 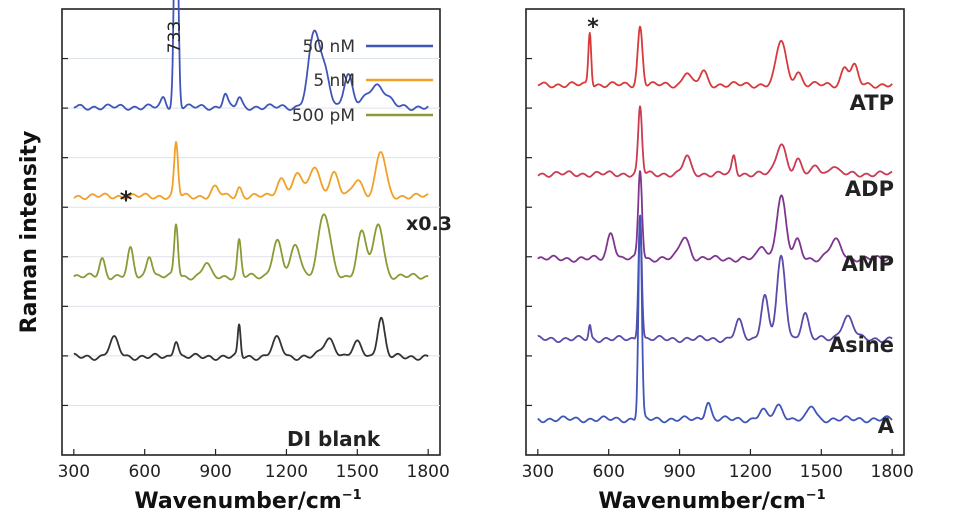 I want to click on series-line-atp, so click(x=715, y=57).